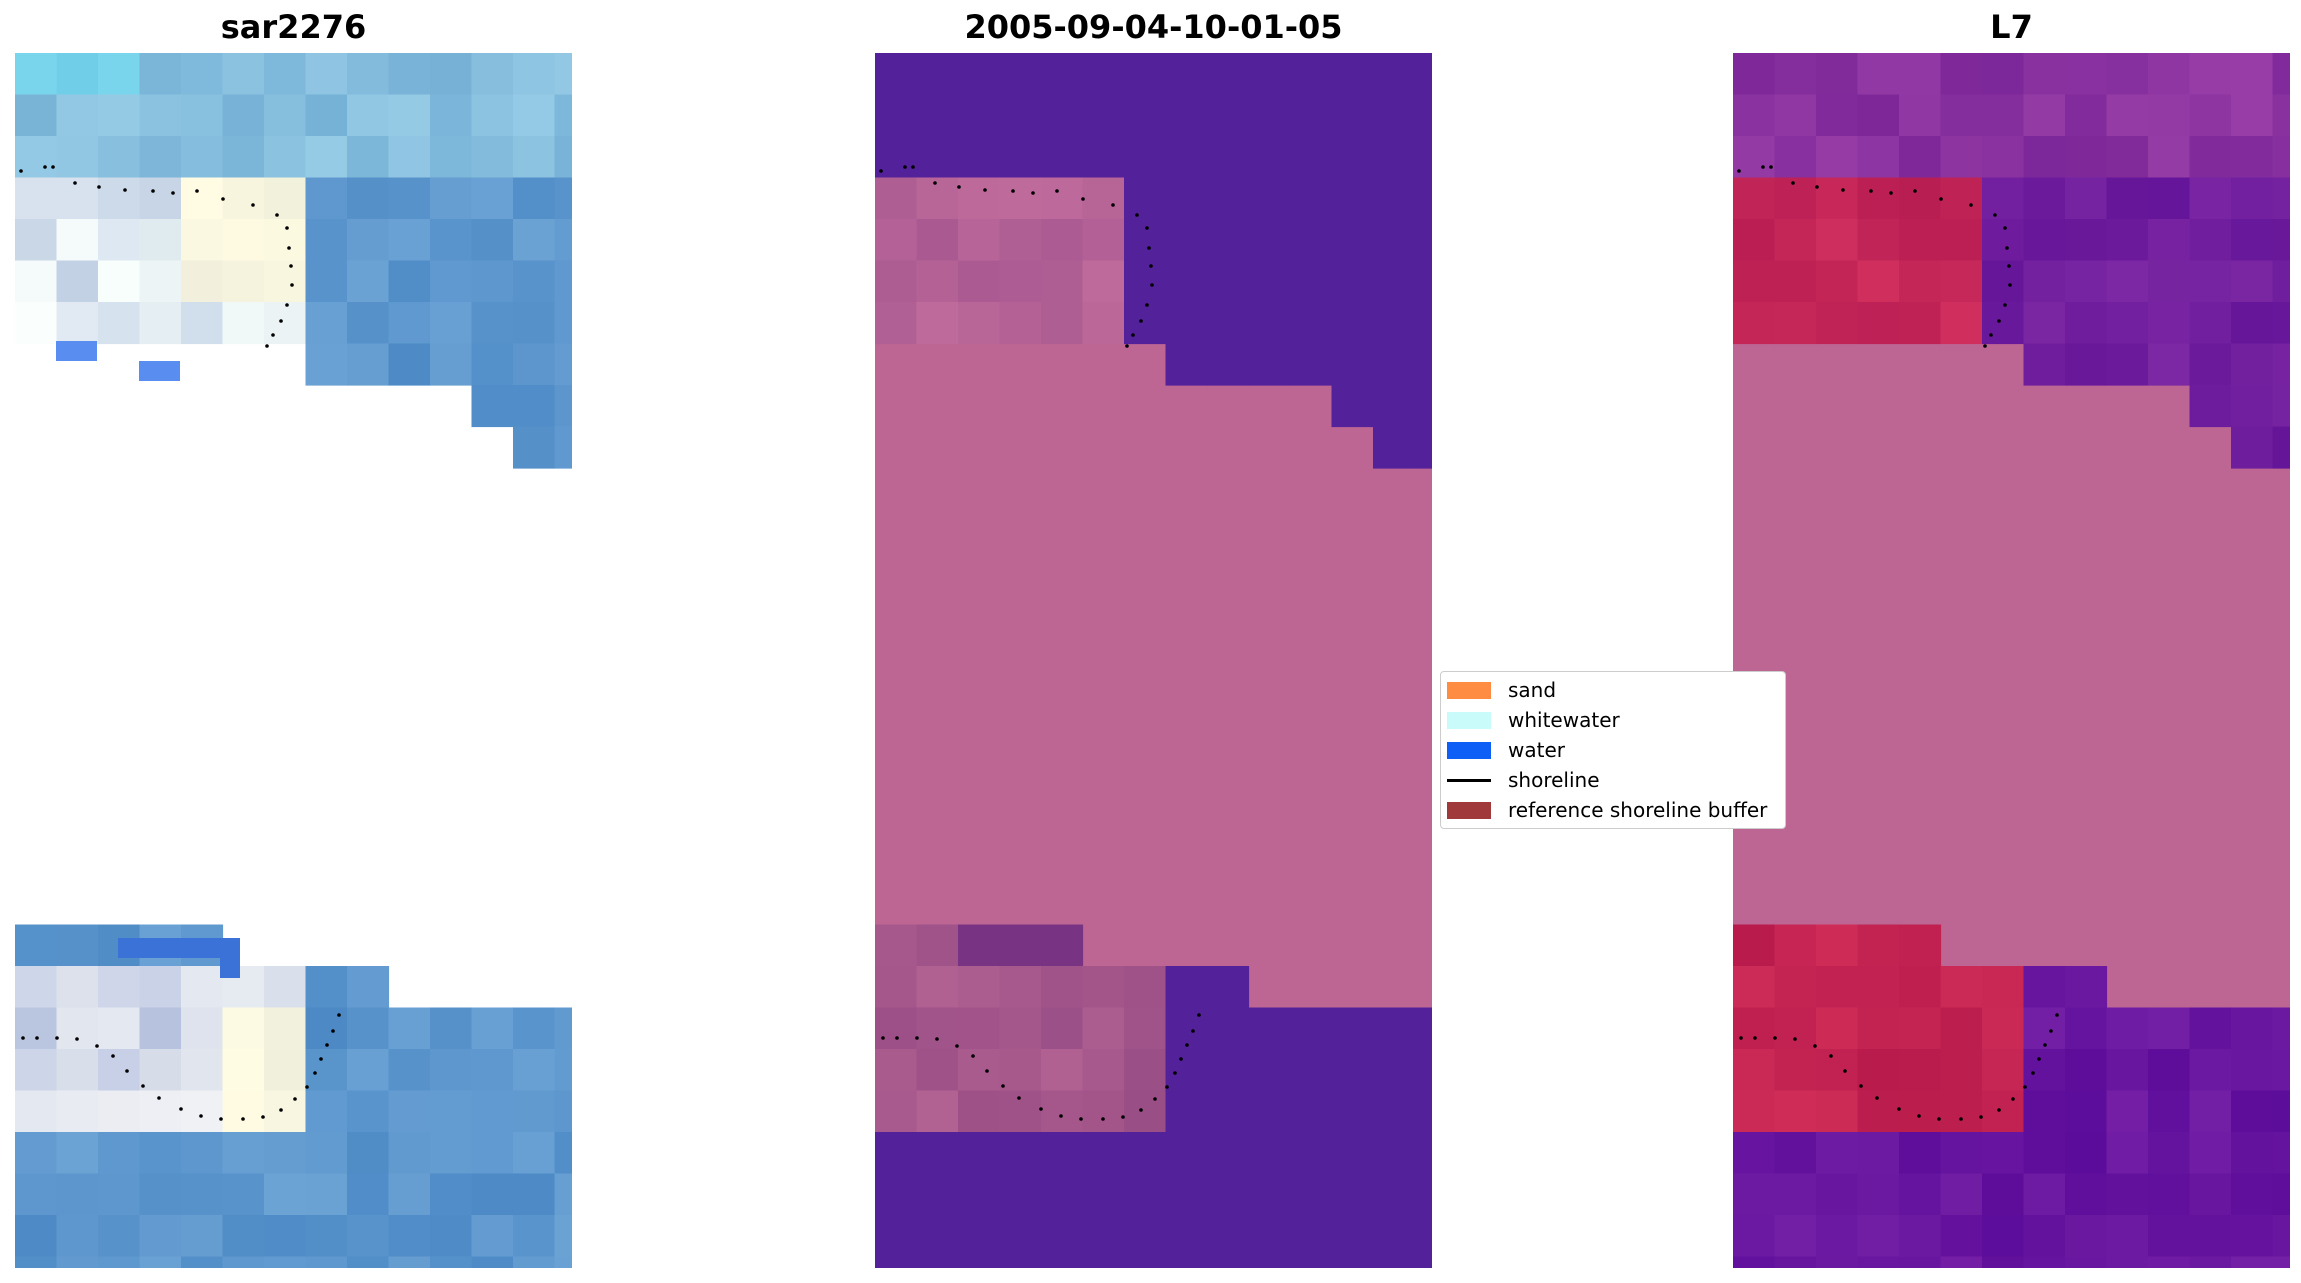 This screenshot has width=2301, height=1283. I want to click on legend-item-whitewater: whitewater, so click(1533, 720).